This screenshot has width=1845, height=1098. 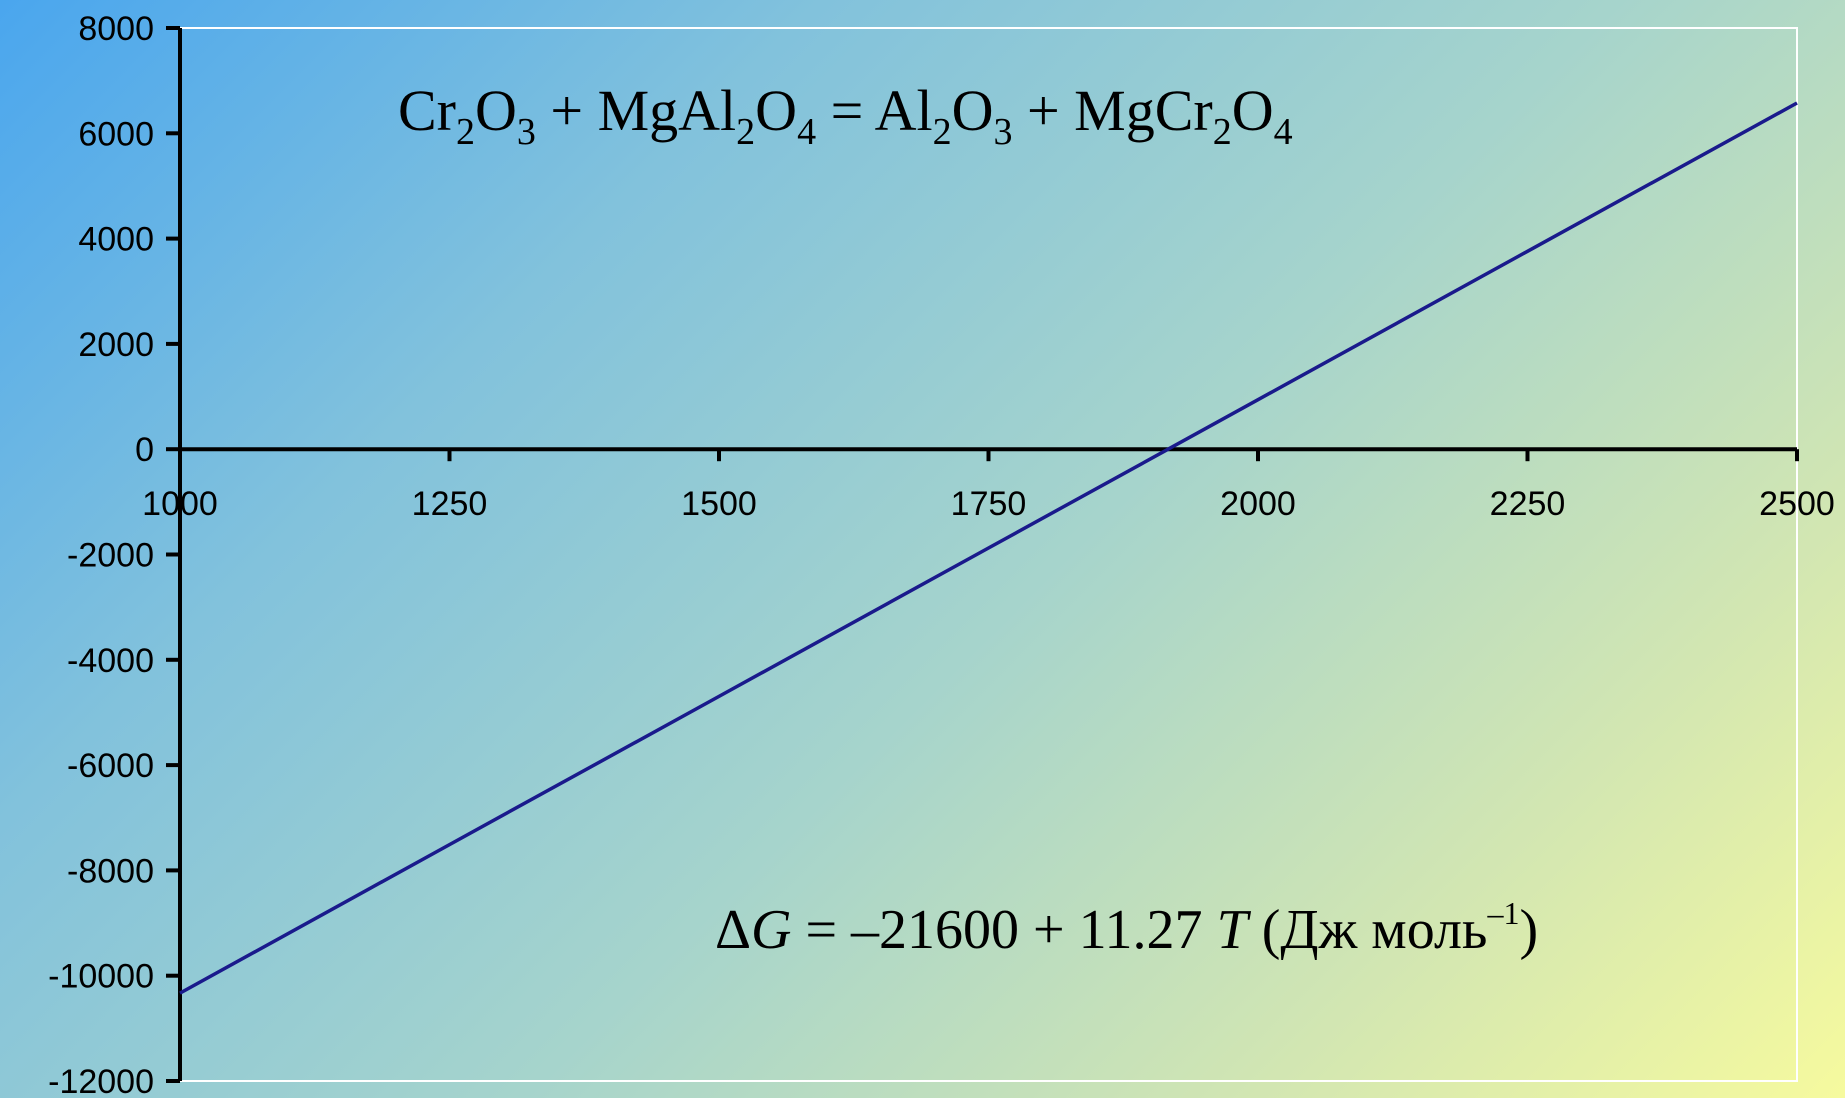 What do you see at coordinates (1234, 930) in the screenshot?
I see `t-symbol: T` at bounding box center [1234, 930].